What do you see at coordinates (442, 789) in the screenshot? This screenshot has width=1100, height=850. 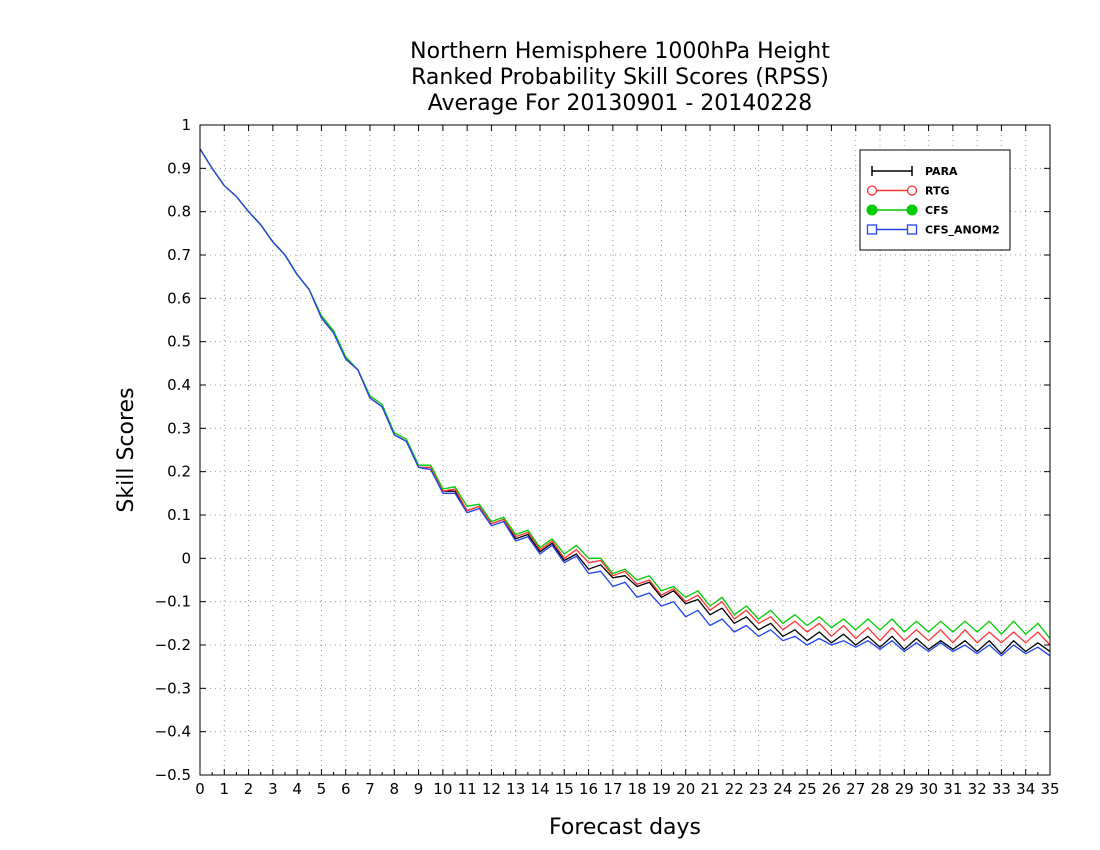 I see `x-tick-label: 10` at bounding box center [442, 789].